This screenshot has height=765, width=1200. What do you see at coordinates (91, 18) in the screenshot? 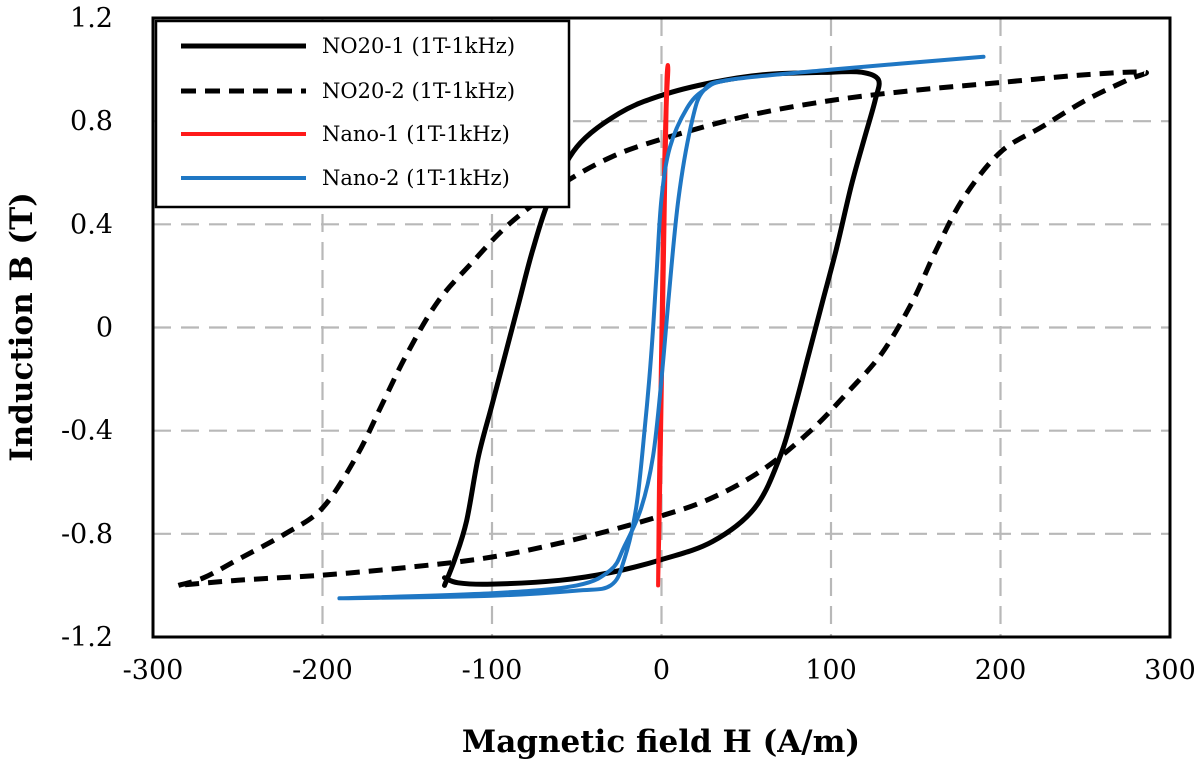
I see `y-tick-label: 1.2` at bounding box center [91, 18].